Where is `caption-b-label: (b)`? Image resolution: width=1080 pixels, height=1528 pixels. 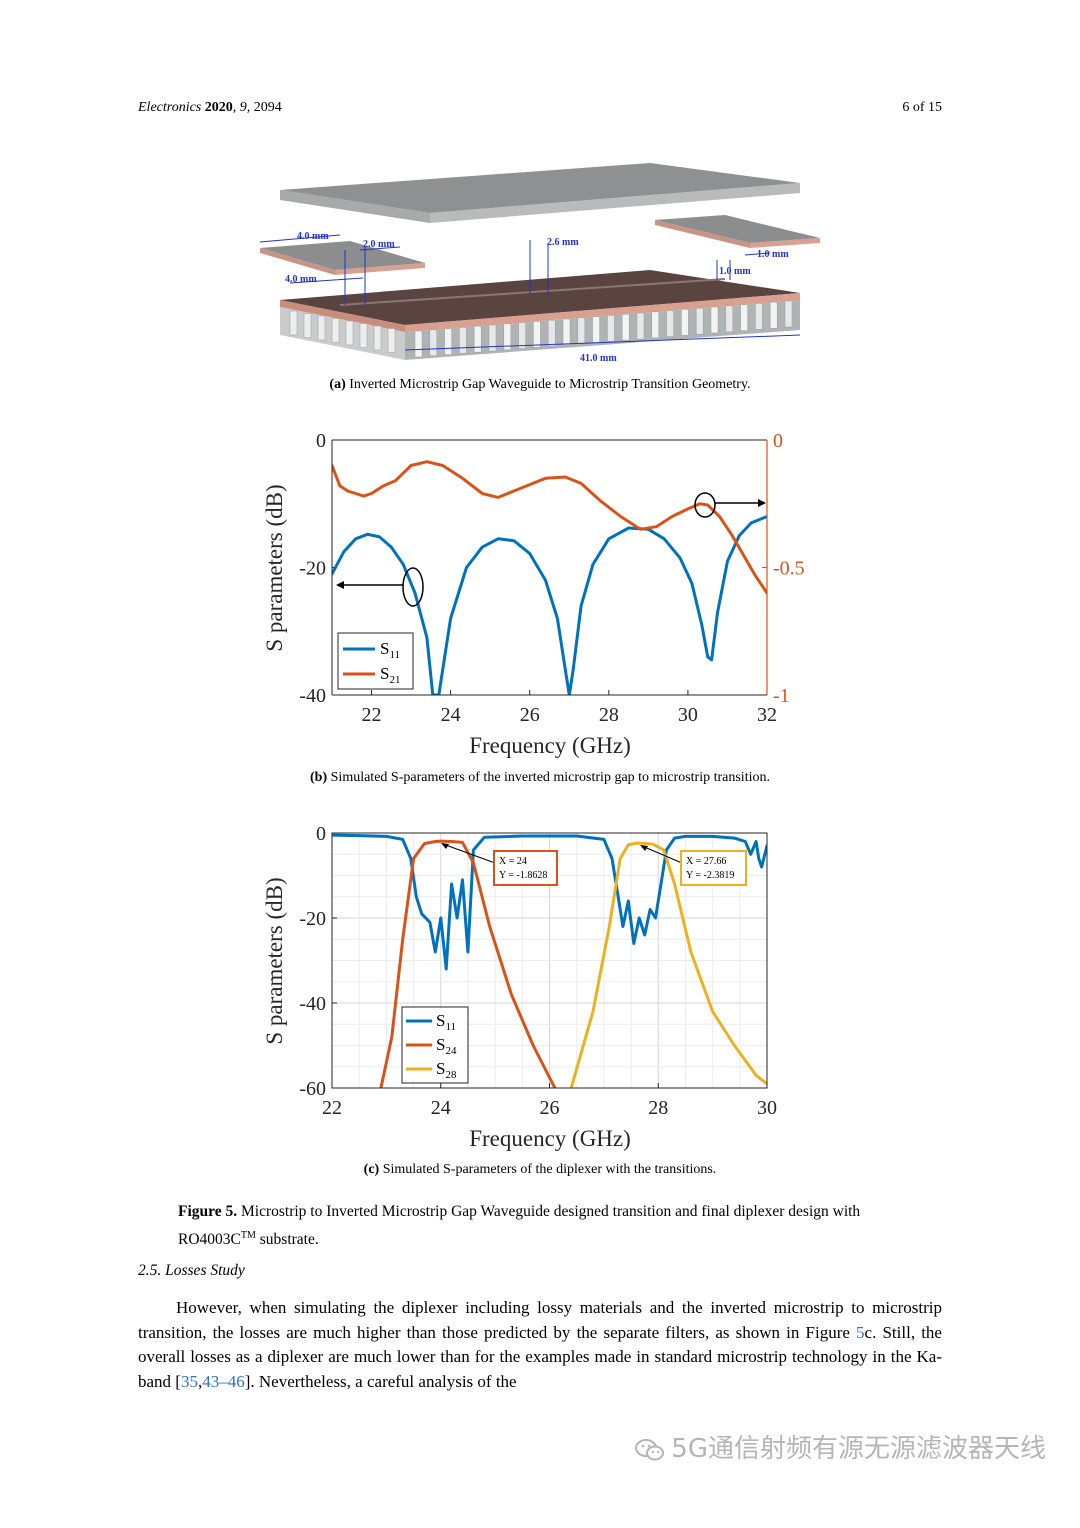 caption-b-label: (b) is located at coordinates (319, 777).